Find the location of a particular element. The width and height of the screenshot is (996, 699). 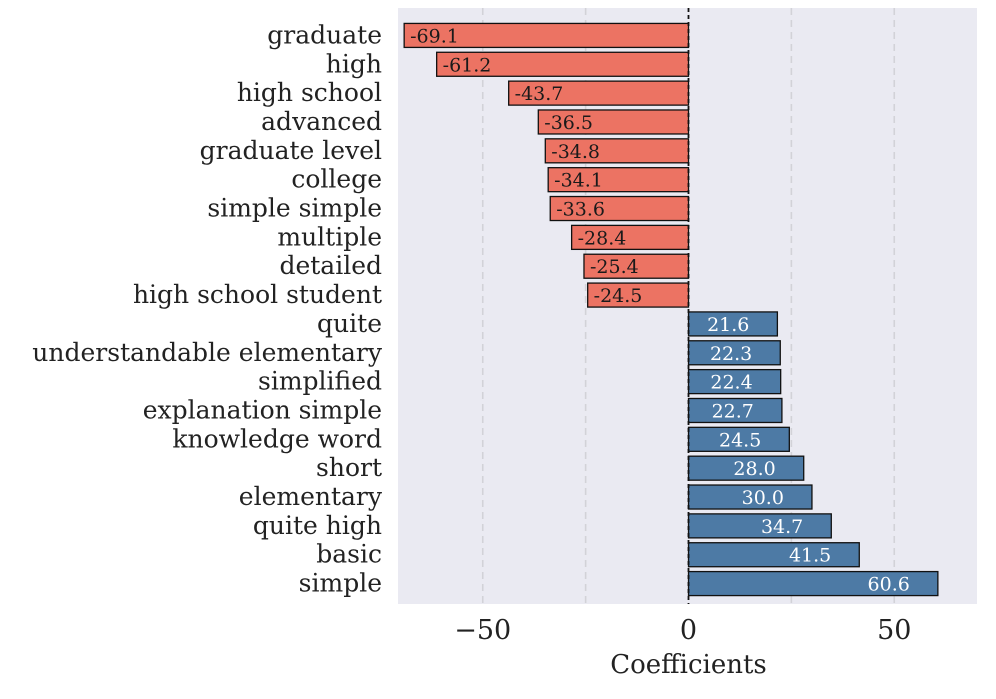

bar-value-label: -69.1 is located at coordinates (434, 36).